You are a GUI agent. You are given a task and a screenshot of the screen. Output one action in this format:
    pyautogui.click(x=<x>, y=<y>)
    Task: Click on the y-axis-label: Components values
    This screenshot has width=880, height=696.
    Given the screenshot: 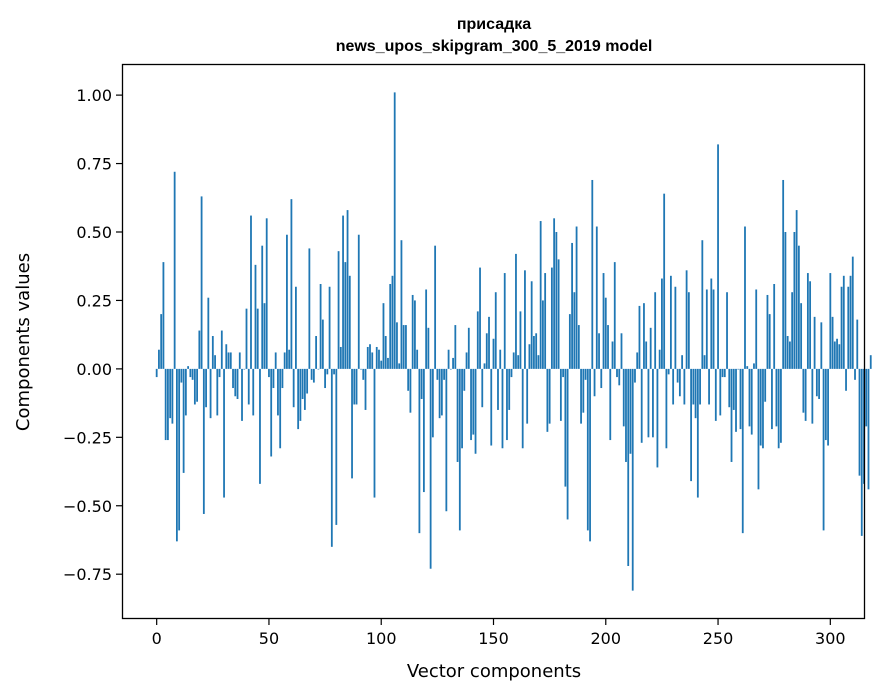 What is the action you would take?
    pyautogui.click(x=23, y=342)
    